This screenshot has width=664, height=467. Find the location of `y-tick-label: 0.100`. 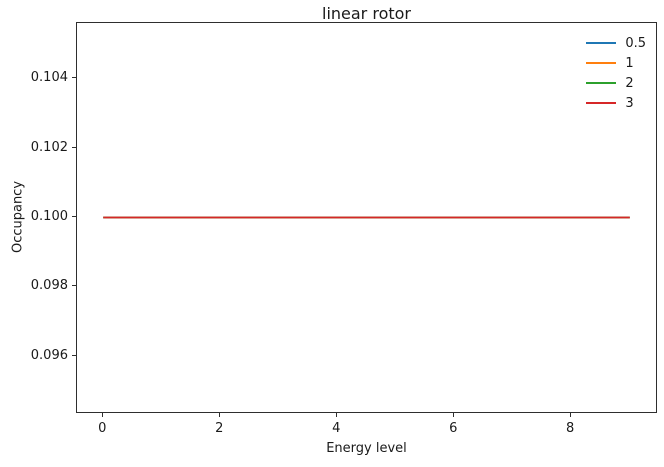

y-tick-label: 0.100 is located at coordinates (49, 216).